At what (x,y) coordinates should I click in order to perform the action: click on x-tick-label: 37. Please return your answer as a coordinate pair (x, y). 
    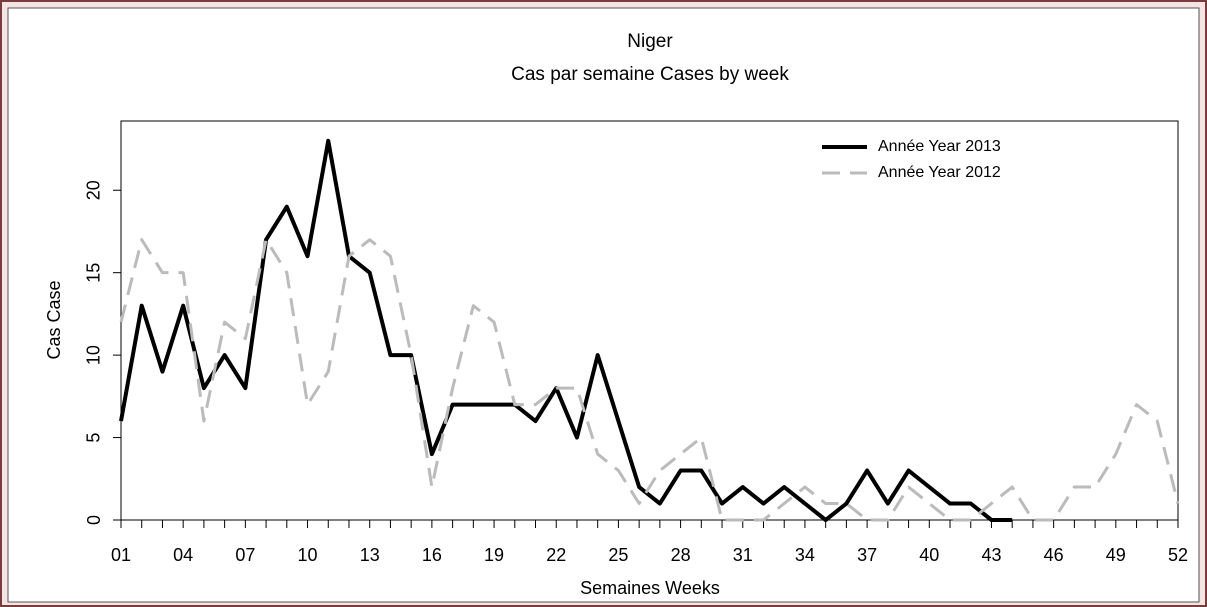
    Looking at the image, I should click on (867, 555).